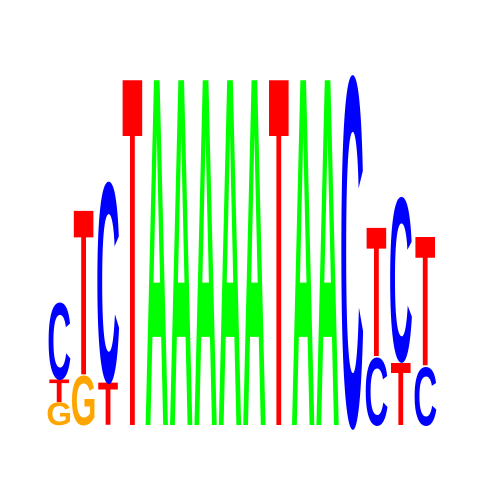  I want to click on logo-column-14: CT, so click(376, 317).